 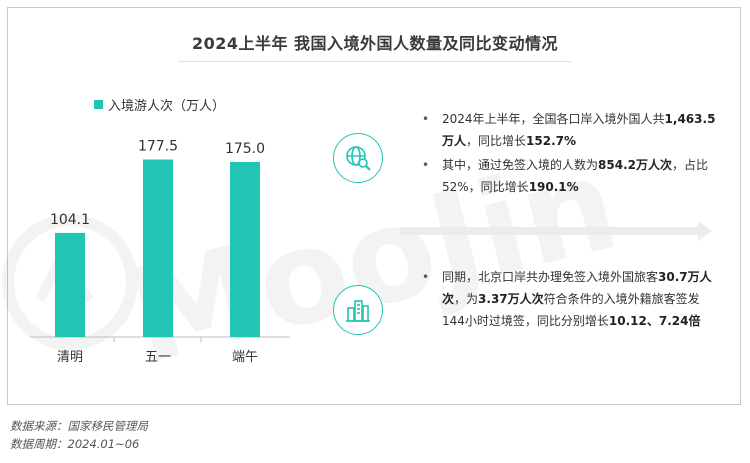 What do you see at coordinates (577, 288) in the screenshot?
I see `highlight-value: 30.7万人次` at bounding box center [577, 288].